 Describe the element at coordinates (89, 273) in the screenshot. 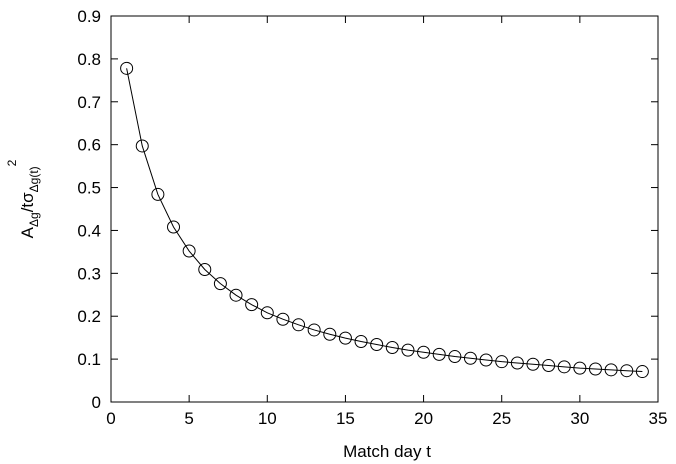

I see `y-tick-label: 0.3` at that location.